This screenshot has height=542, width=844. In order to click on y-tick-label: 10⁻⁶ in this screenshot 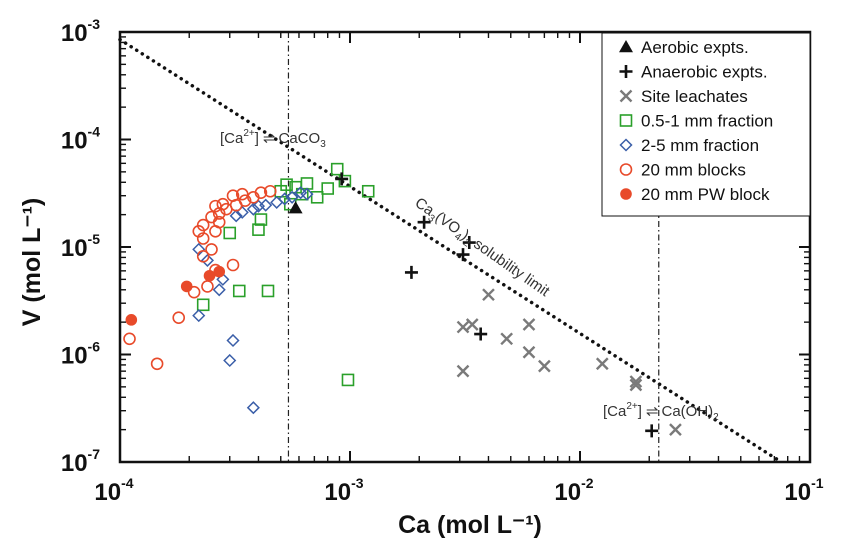, I will do `click(80, 354)`.